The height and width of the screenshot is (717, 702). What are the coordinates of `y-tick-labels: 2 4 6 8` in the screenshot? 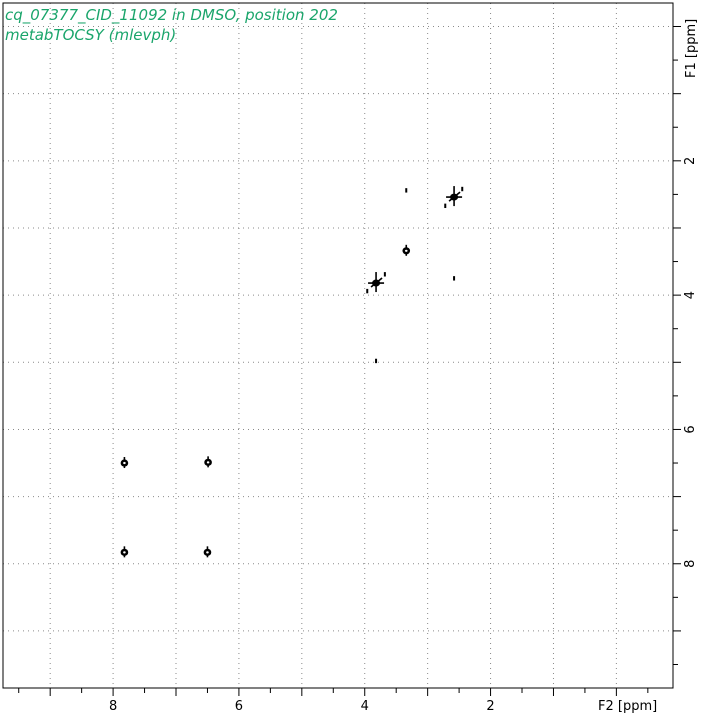 It's located at (690, 362).